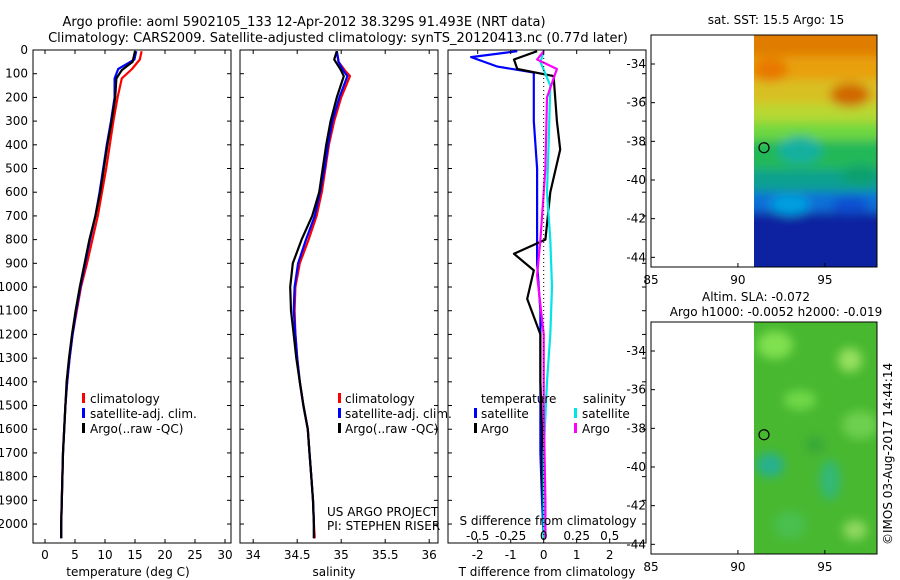 This screenshot has width=900, height=580. What do you see at coordinates (14, 477) in the screenshot?
I see `depth-tick-label: 1800` at bounding box center [14, 477].